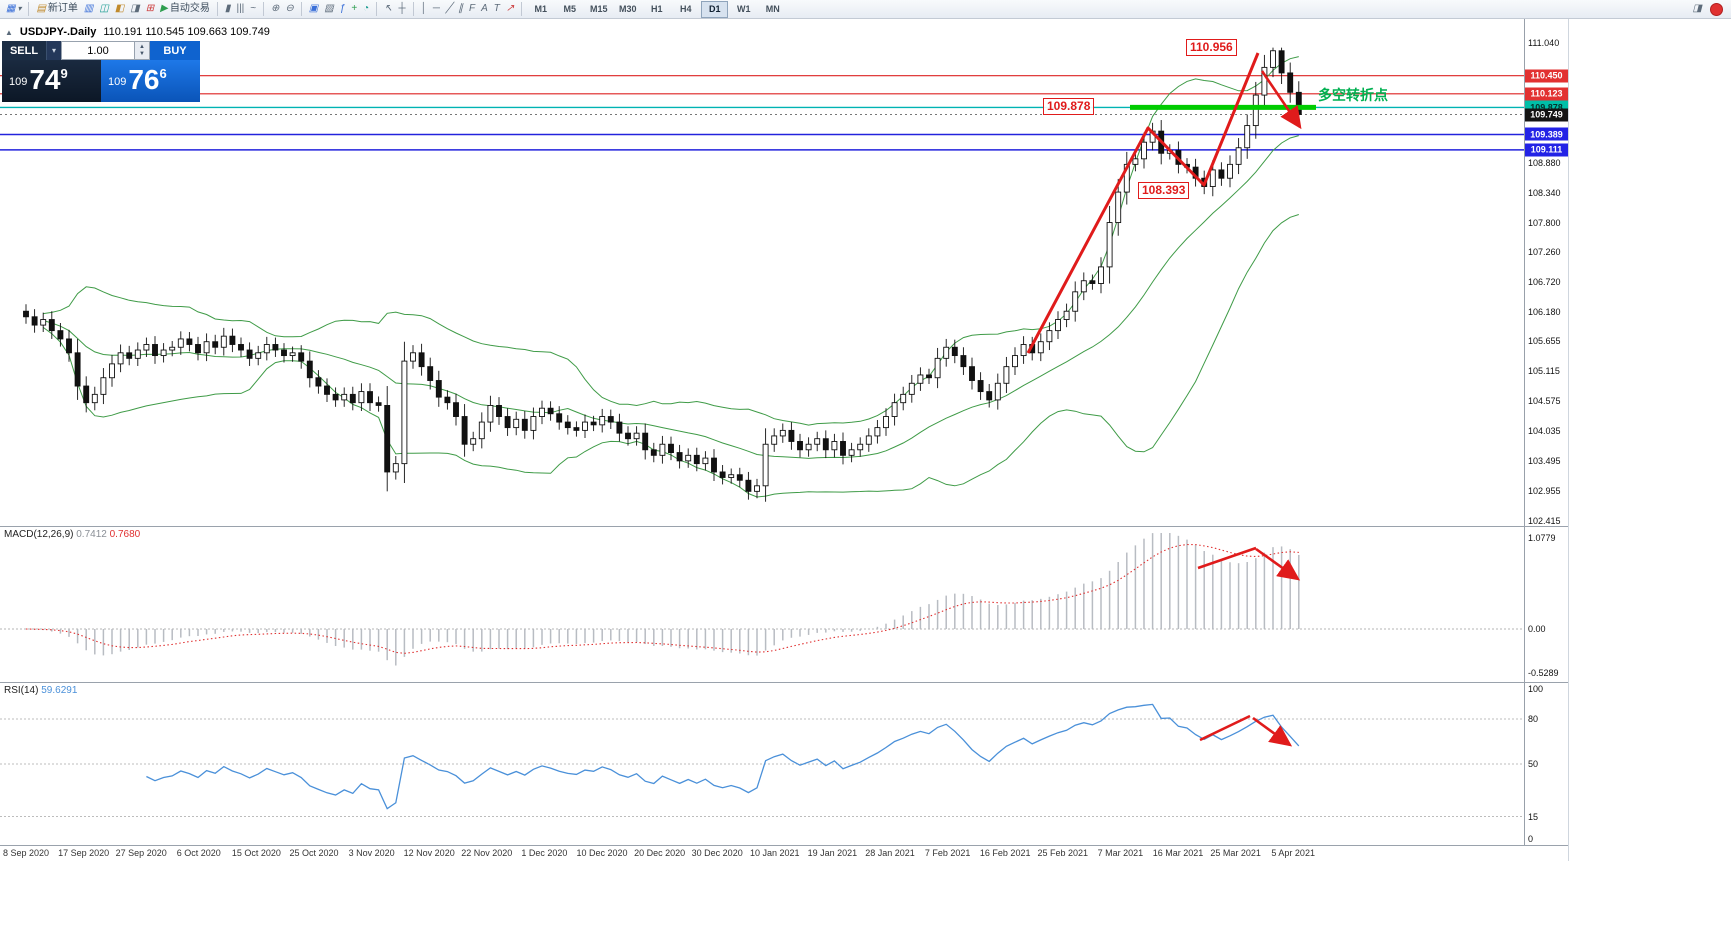  I want to click on tile-windows-icon: ▣, so click(313, 8).